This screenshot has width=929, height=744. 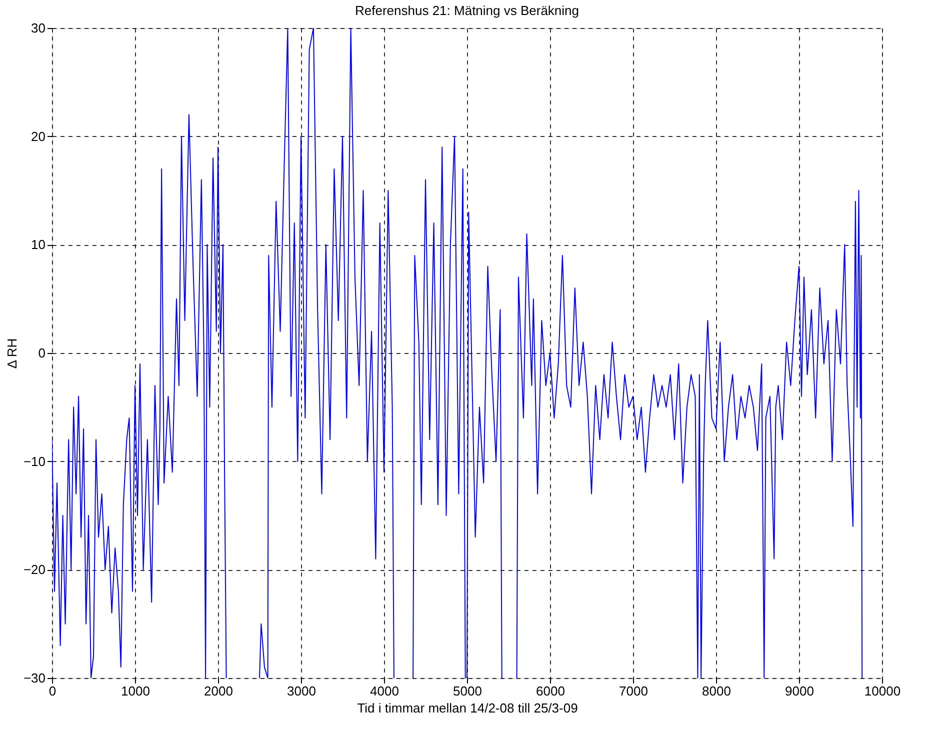 What do you see at coordinates (38, 28) in the screenshot?
I see `y-tick-label: 30` at bounding box center [38, 28].